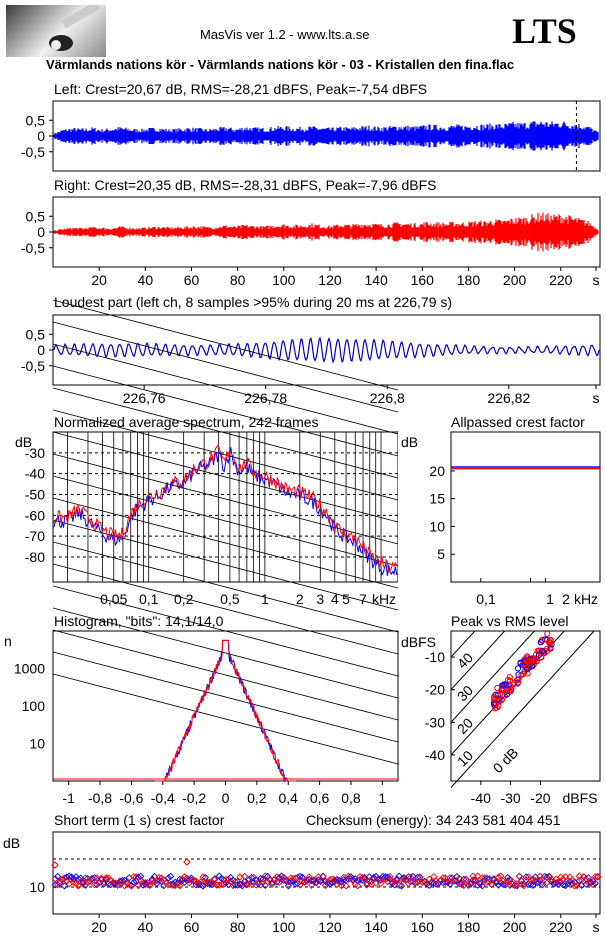 This screenshot has width=606, height=946. Describe the element at coordinates (36, 334) in the screenshot. I see `loudest-ytick-label: 0,5` at that location.